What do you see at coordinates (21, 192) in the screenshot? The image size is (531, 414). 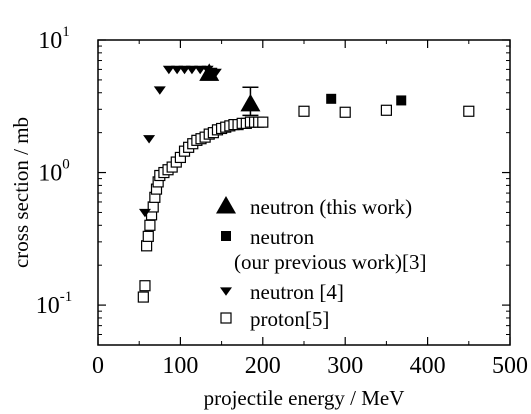 I see `y-axis-title: cross section / mb` at bounding box center [21, 192].